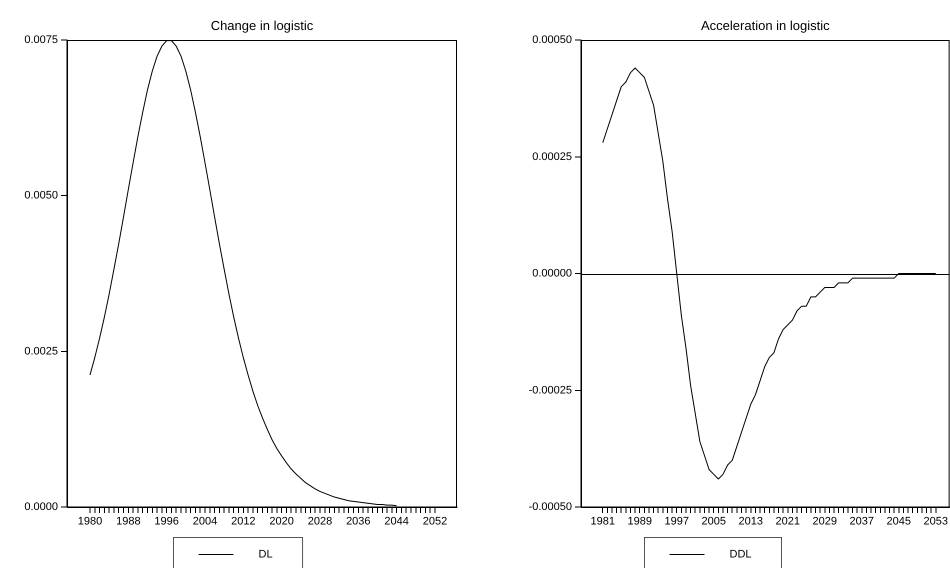 This screenshot has width=950, height=568. I want to click on x-tick-label: 2053, so click(936, 522).